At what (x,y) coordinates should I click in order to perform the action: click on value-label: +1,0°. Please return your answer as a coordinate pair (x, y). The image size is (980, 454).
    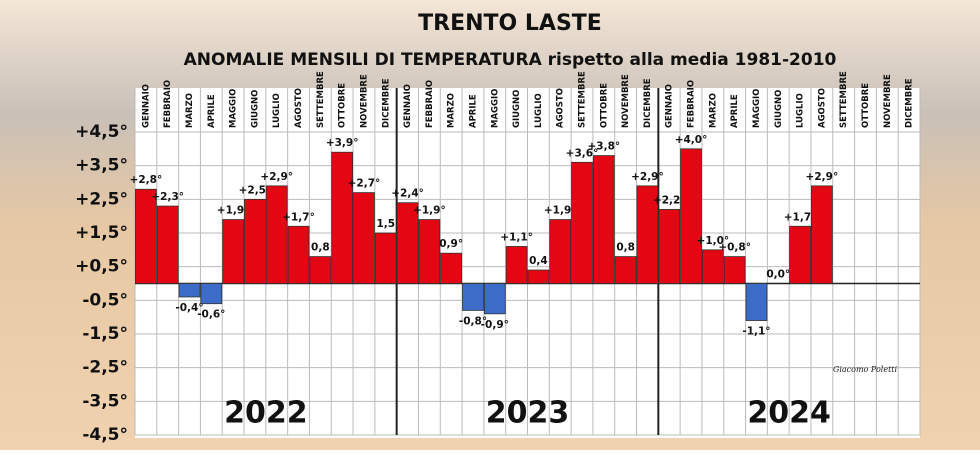
    Looking at the image, I should click on (713, 241).